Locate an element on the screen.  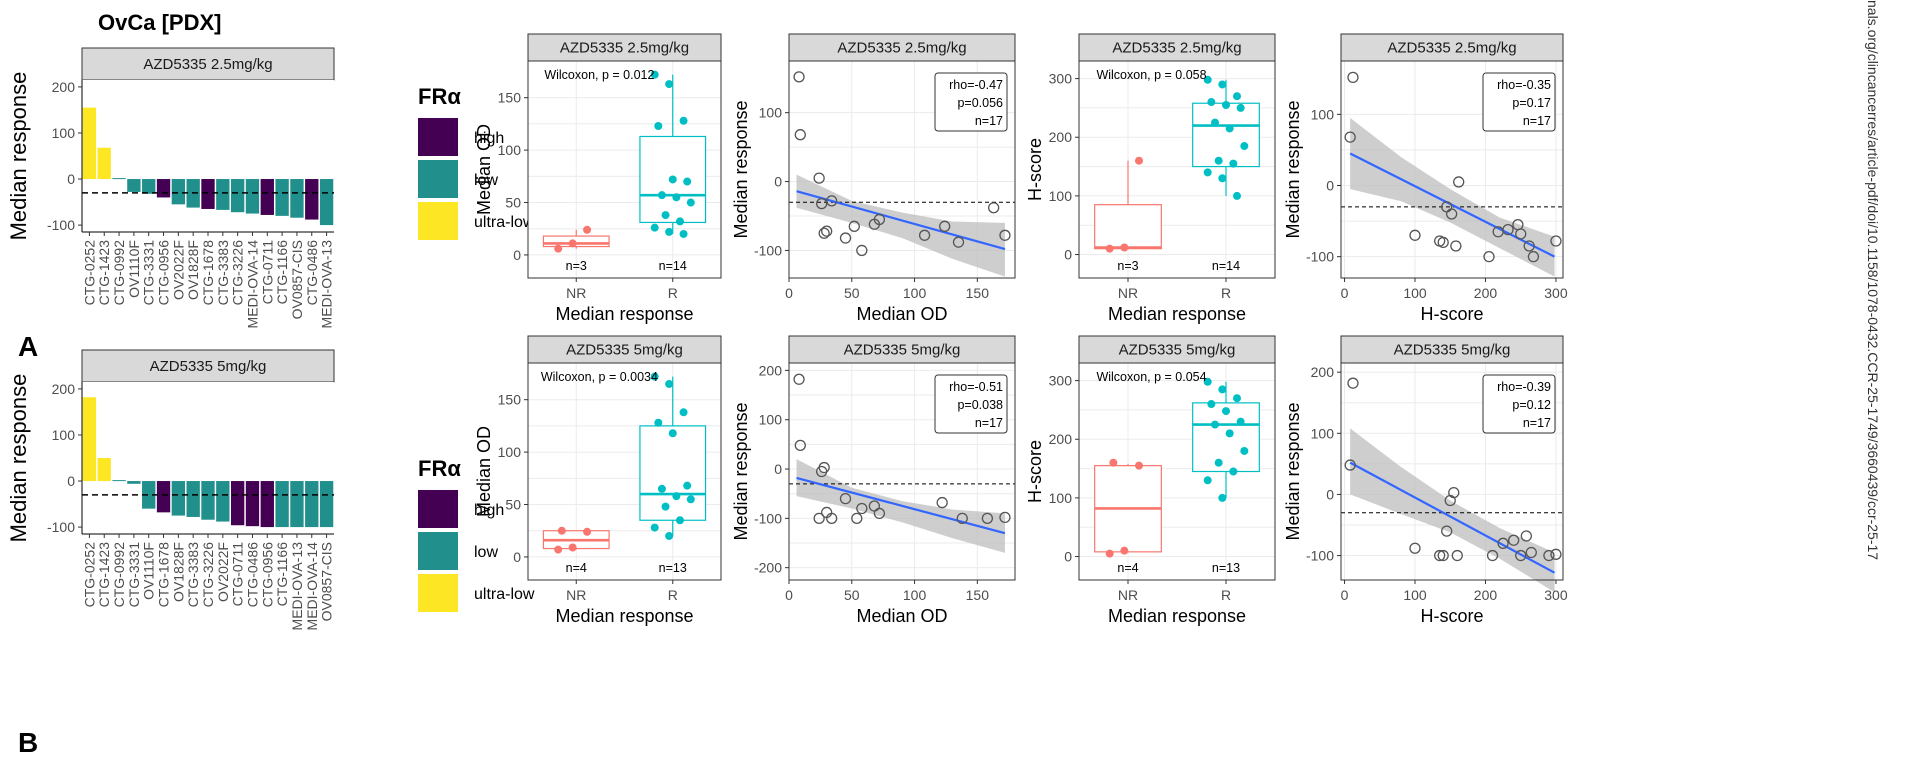
y-axis-title: Median response is located at coordinates (18, 156).